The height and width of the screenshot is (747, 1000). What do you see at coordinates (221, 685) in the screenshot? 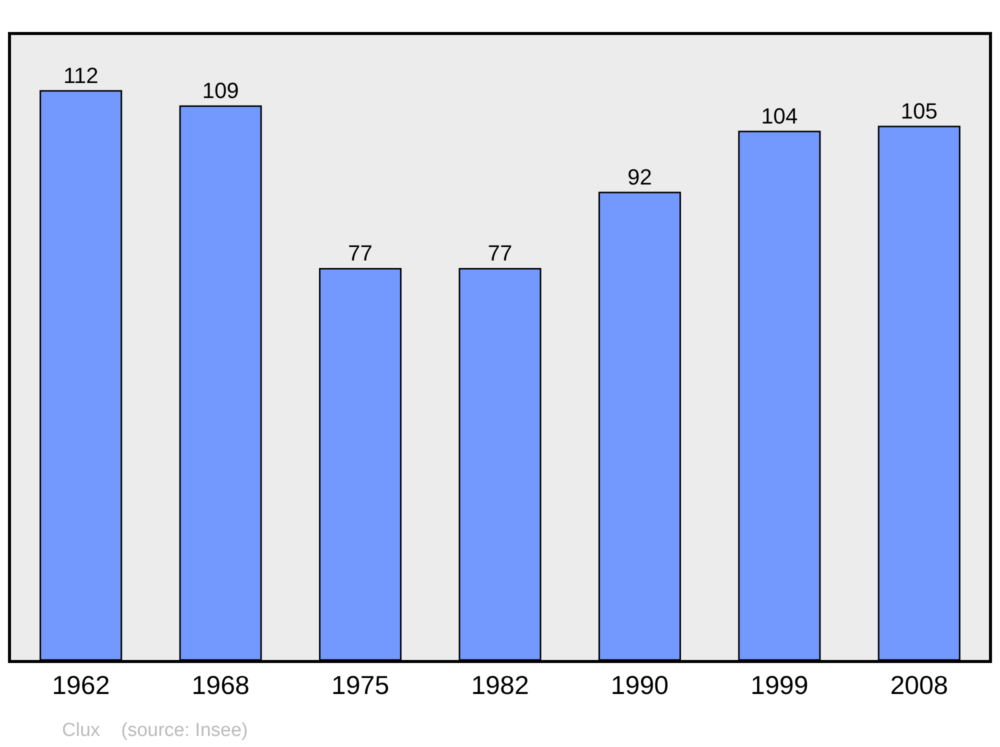
I see `x-tick-label: 1968` at bounding box center [221, 685].